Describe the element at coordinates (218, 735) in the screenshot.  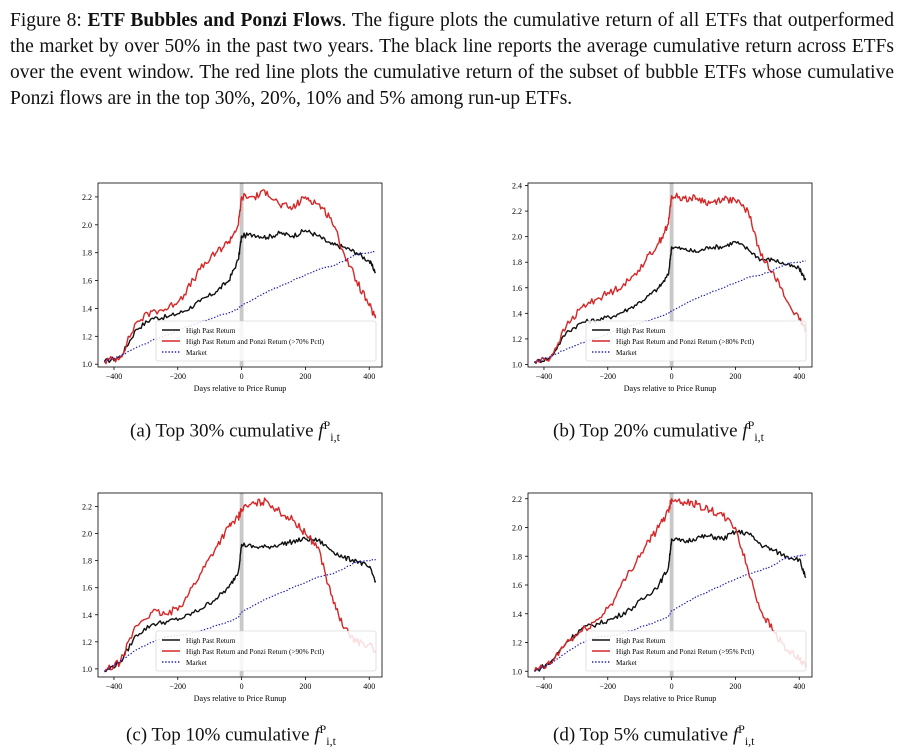
I see `subcaption-text: (c) Top 10% cumulative` at that location.